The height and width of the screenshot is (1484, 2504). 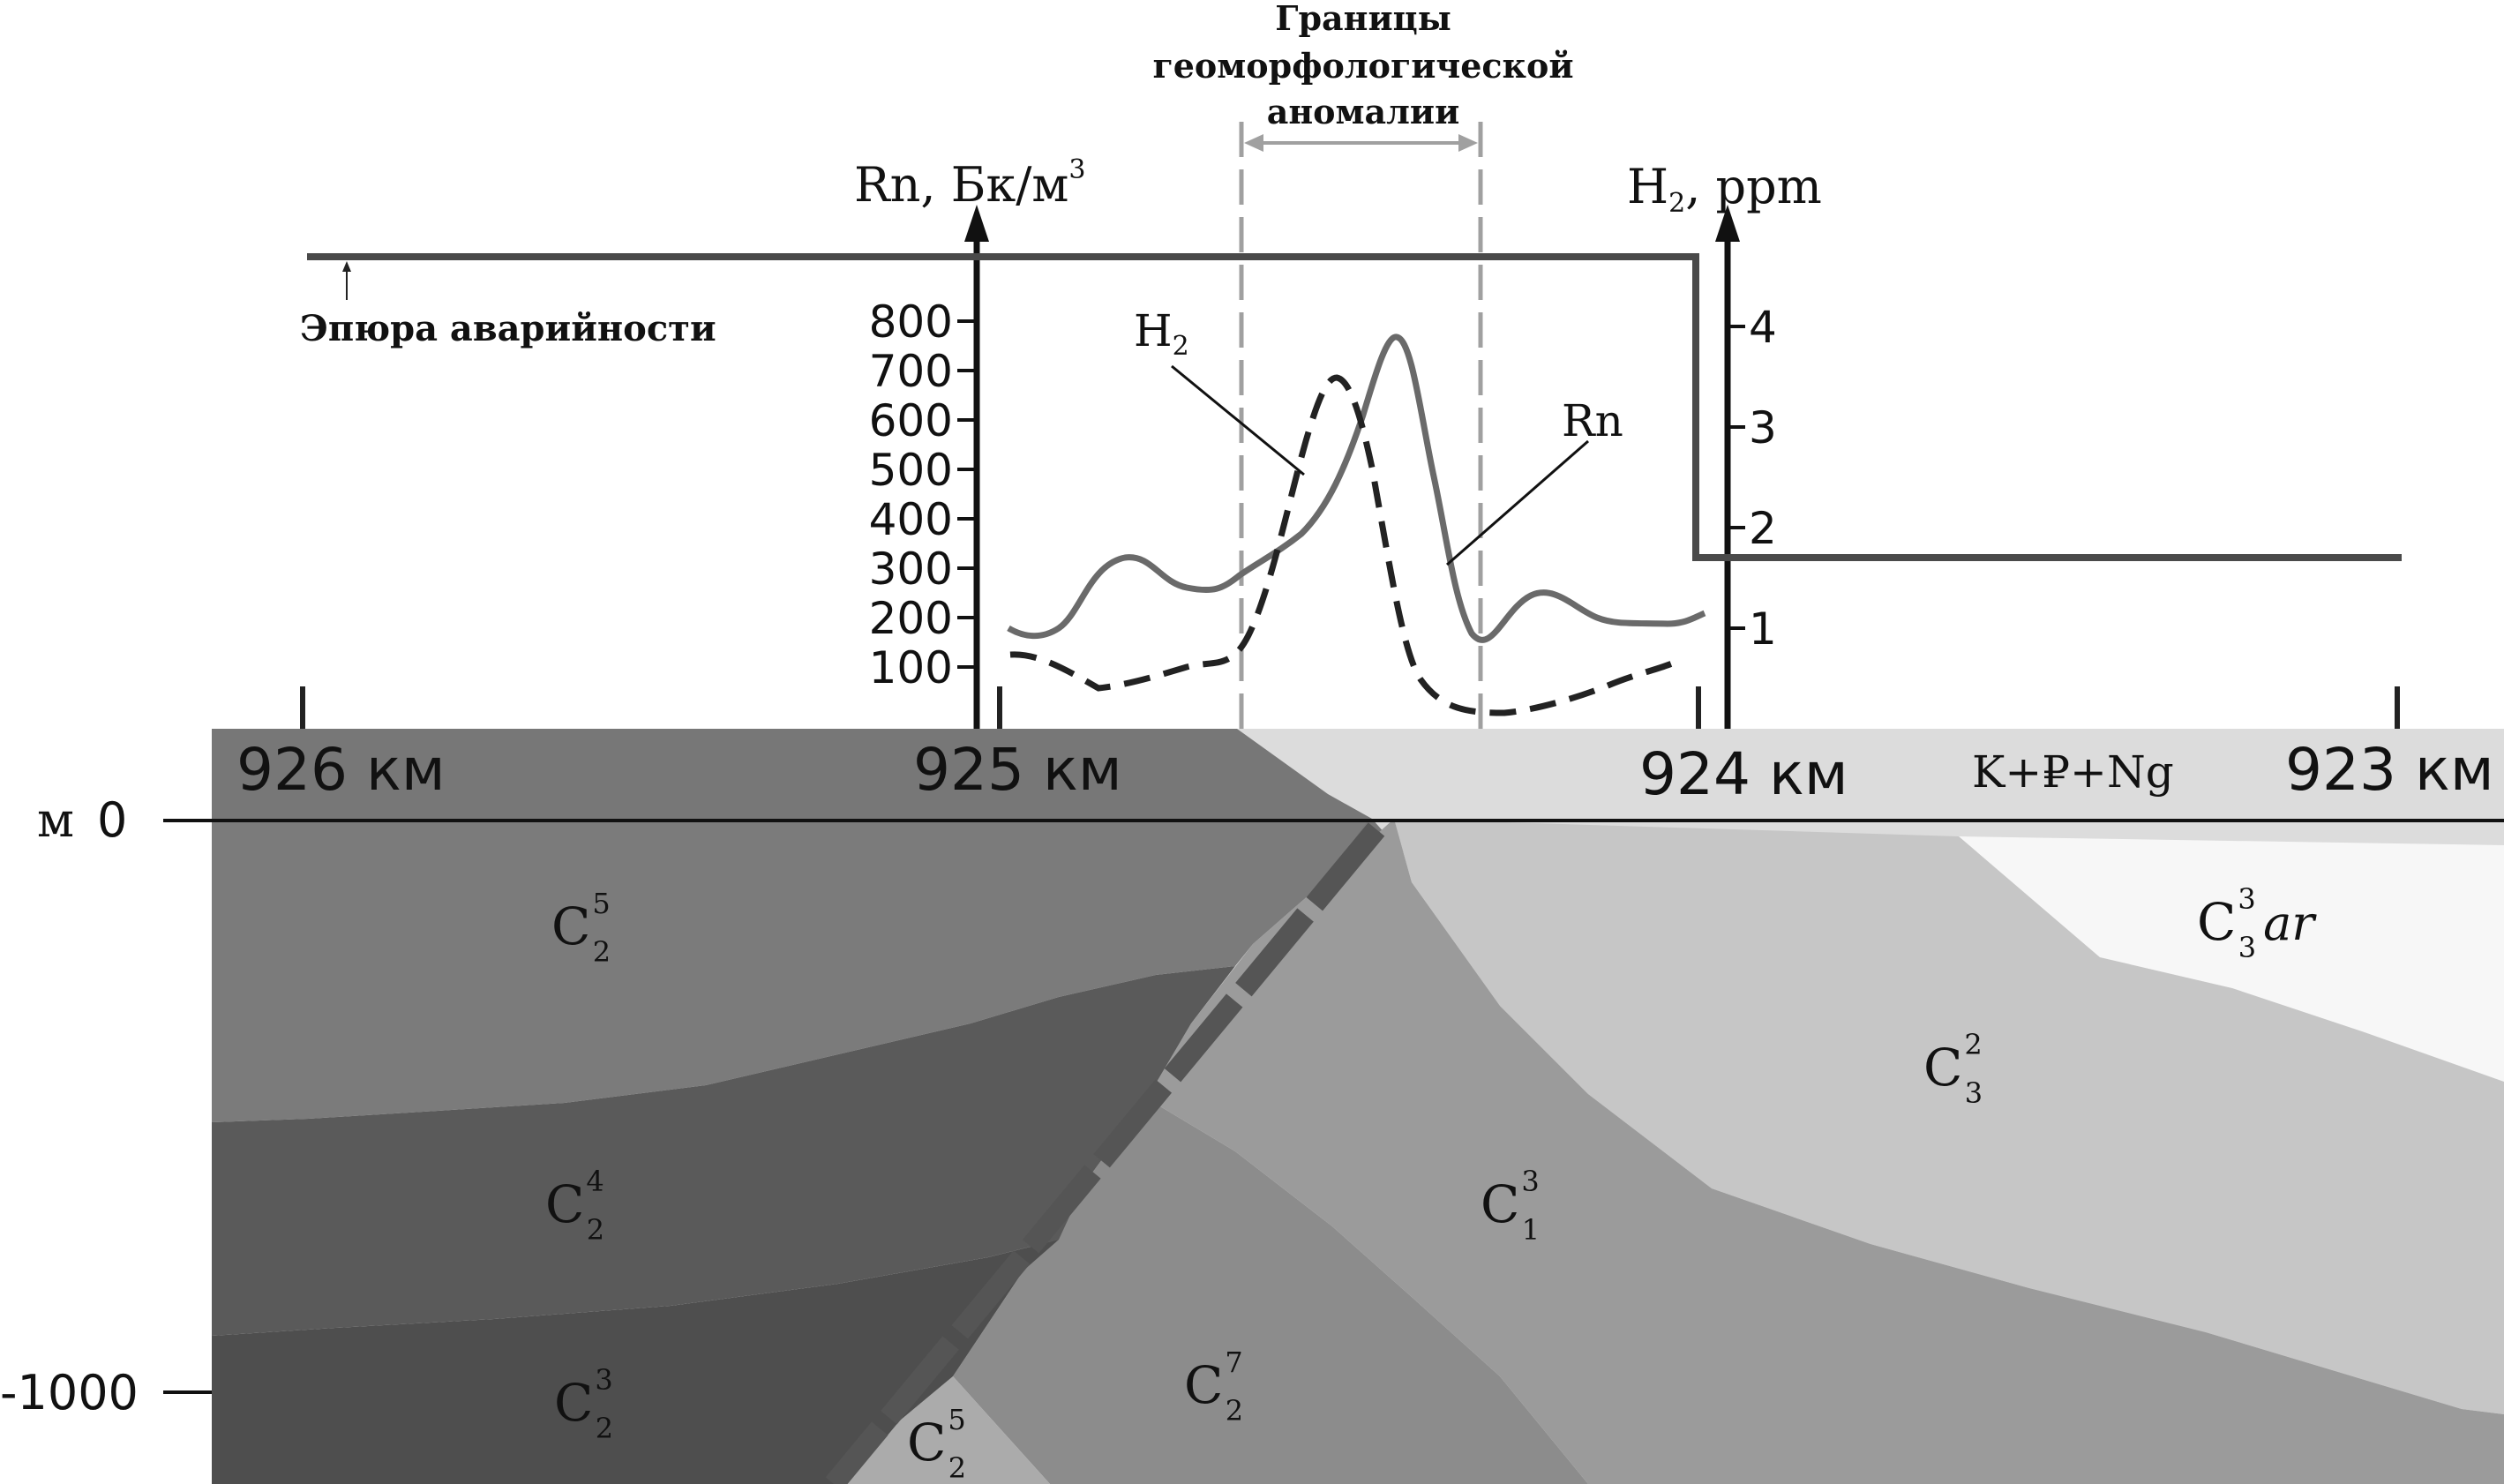 I want to click on h2-tick-labels: 4 3 2 1, so click(x=1763, y=479).